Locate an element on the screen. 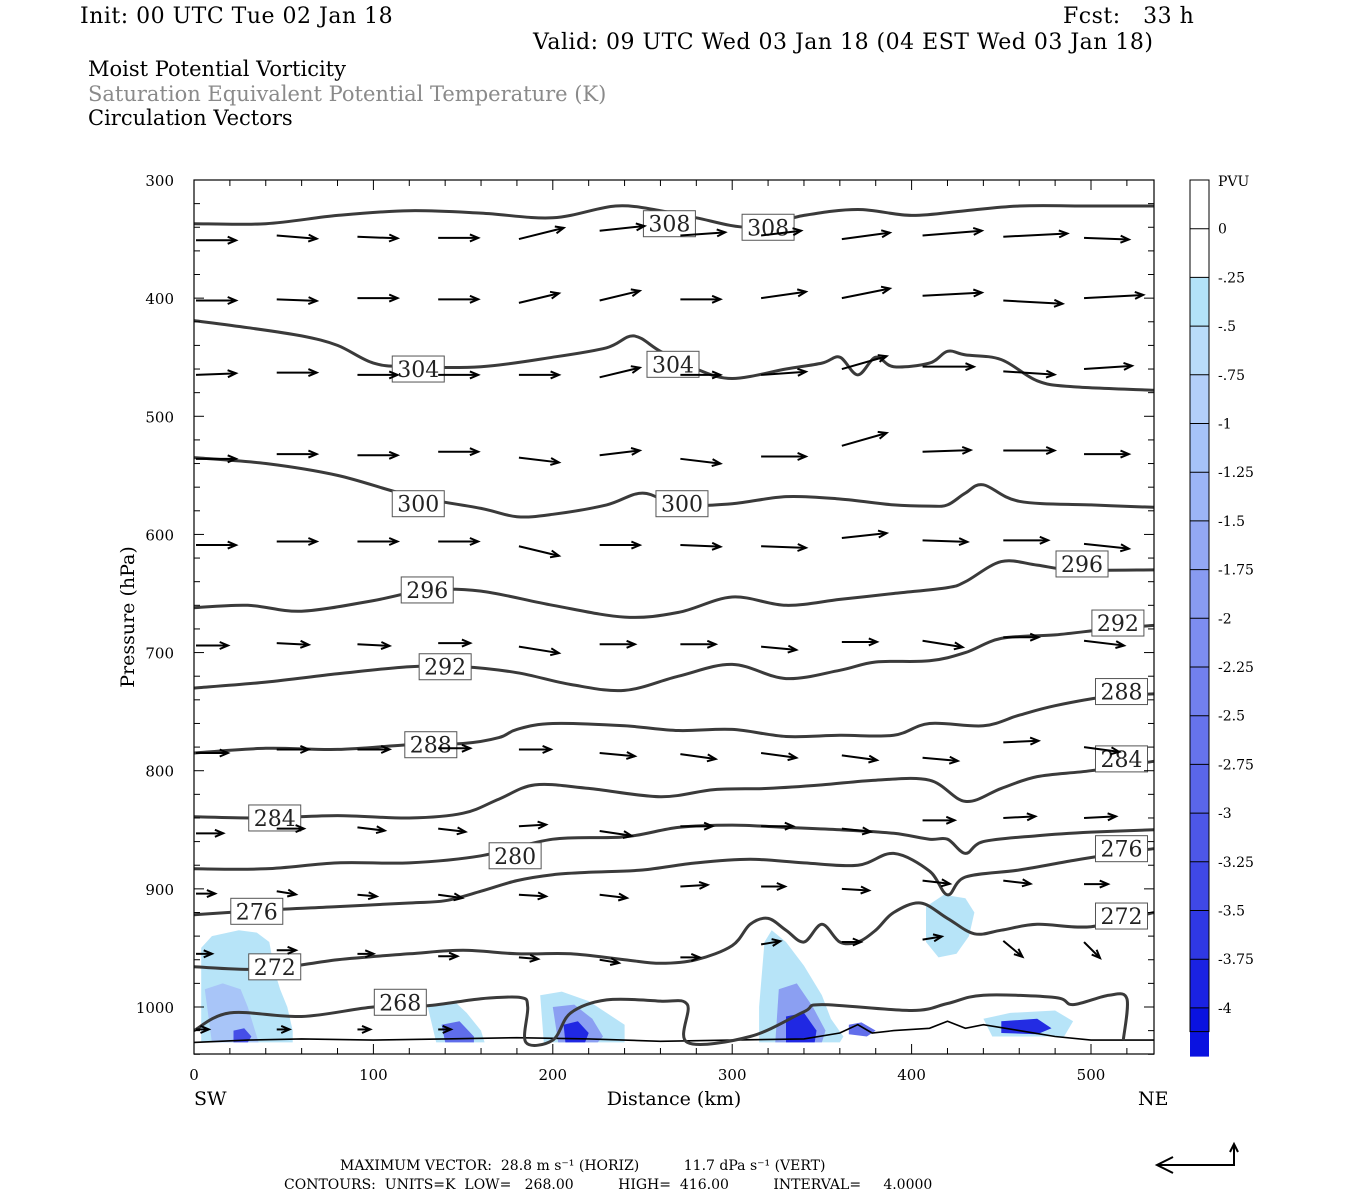 The height and width of the screenshot is (1200, 1350). colorbar-label: -2 is located at coordinates (1225, 619).